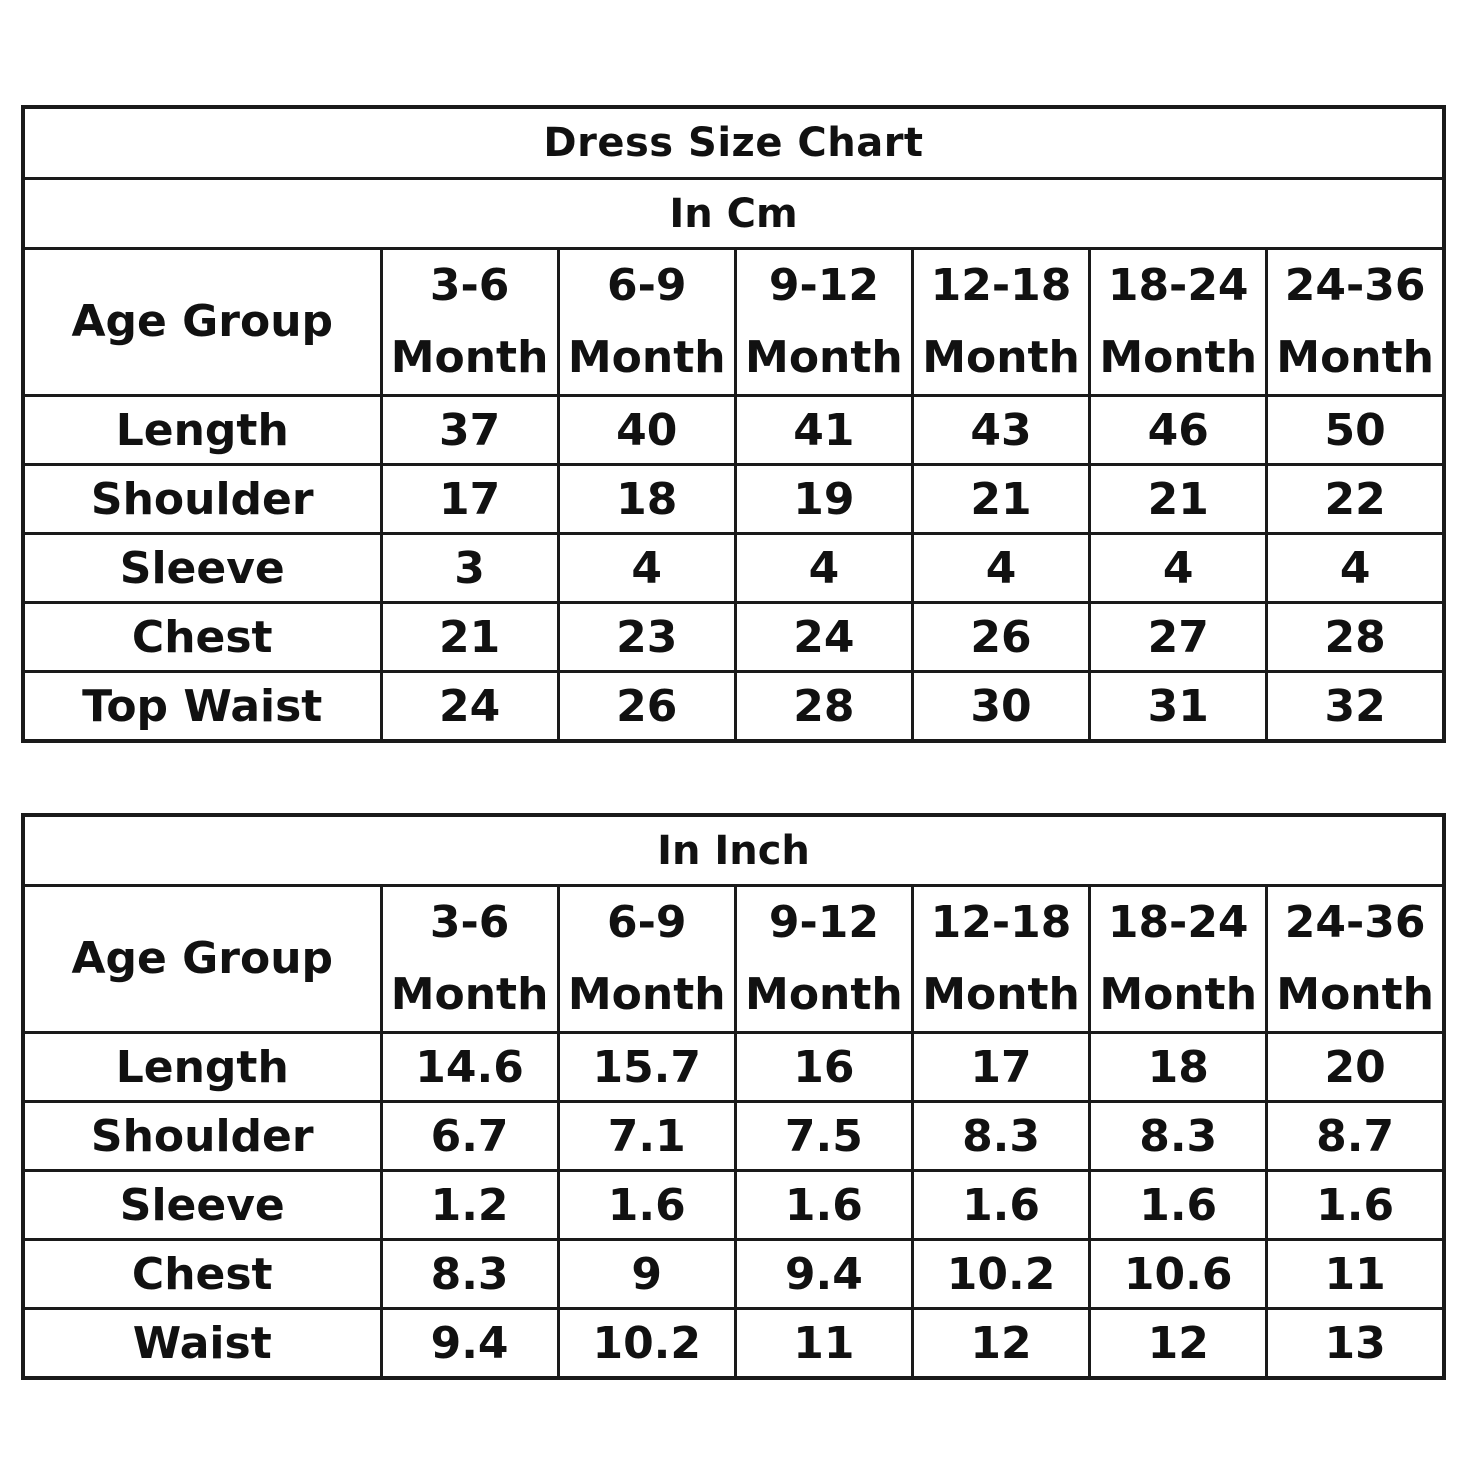  Describe the element at coordinates (646, 1274) in the screenshot. I see `table-cell: 9` at that location.